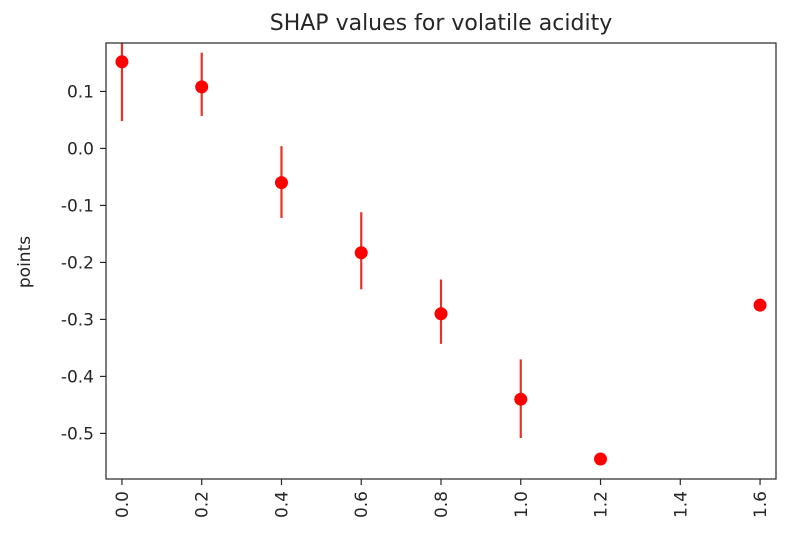 Image resolution: width=802 pixels, height=548 pixels. What do you see at coordinates (123, 504) in the screenshot?
I see `x-tick-label: 0.0` at bounding box center [123, 504].